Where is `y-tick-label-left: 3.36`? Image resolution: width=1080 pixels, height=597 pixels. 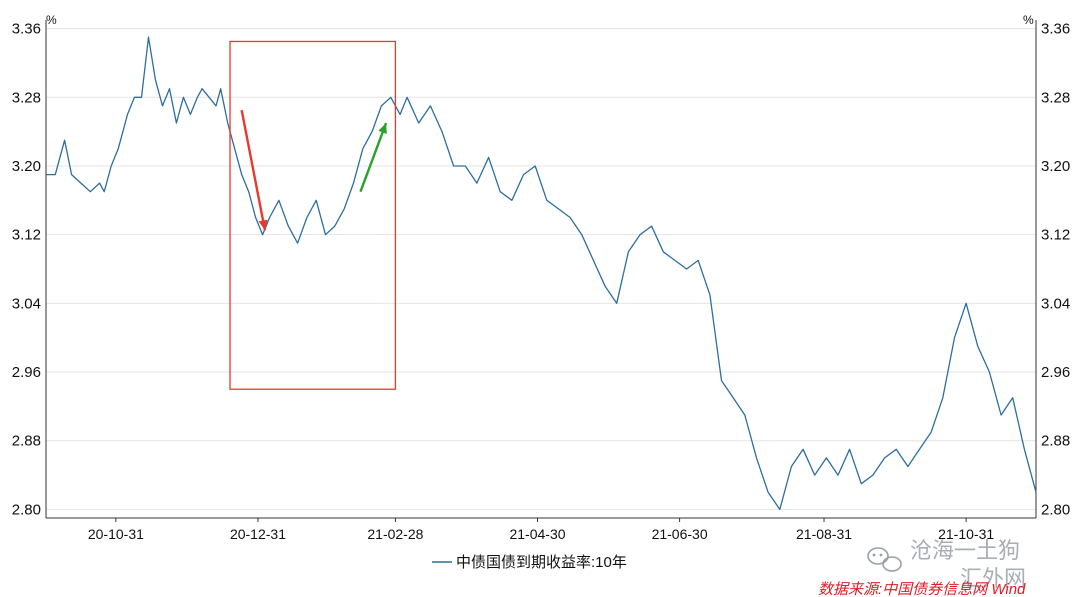
y-tick-label-left: 3.36 is located at coordinates (26, 29).